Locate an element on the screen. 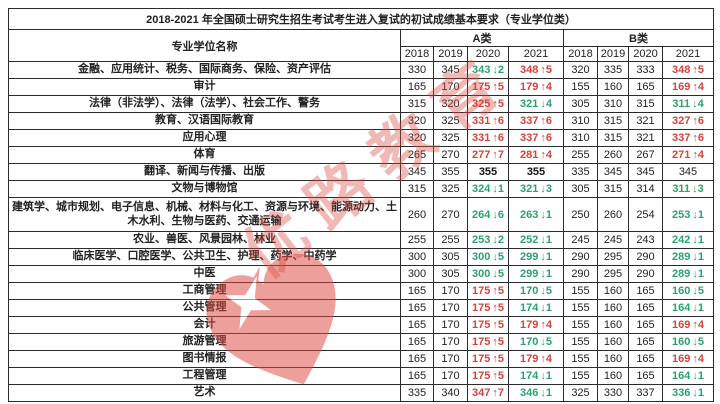  score-cell: 321 ↓4 is located at coordinates (536, 104).